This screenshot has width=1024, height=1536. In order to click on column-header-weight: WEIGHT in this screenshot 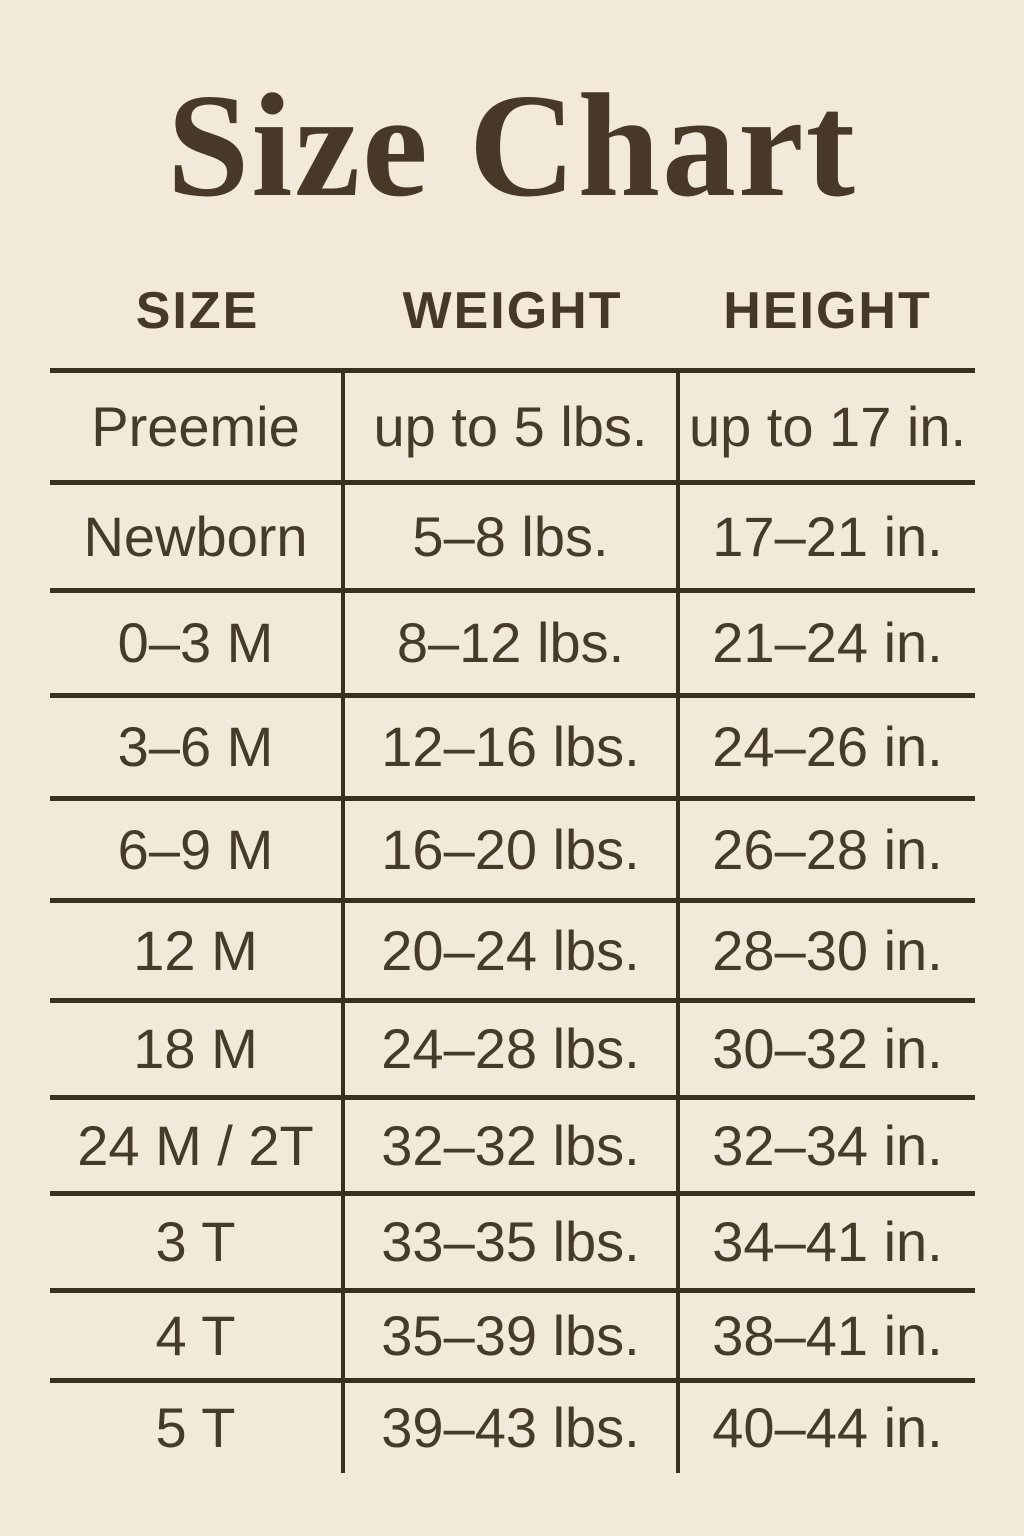, I will do `click(512, 310)`.